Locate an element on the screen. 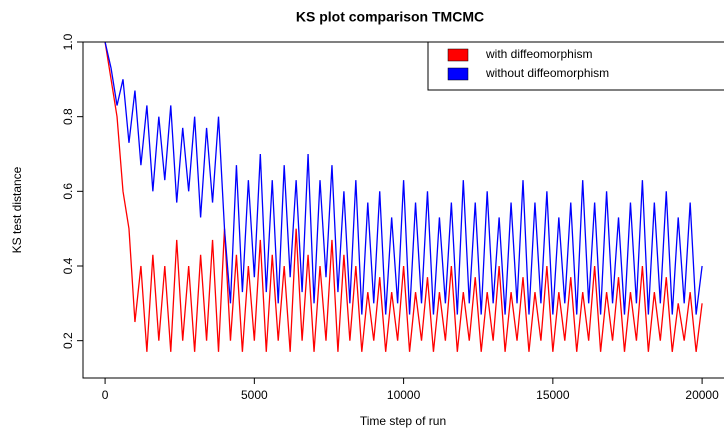  legend-box is located at coordinates (575, 66).